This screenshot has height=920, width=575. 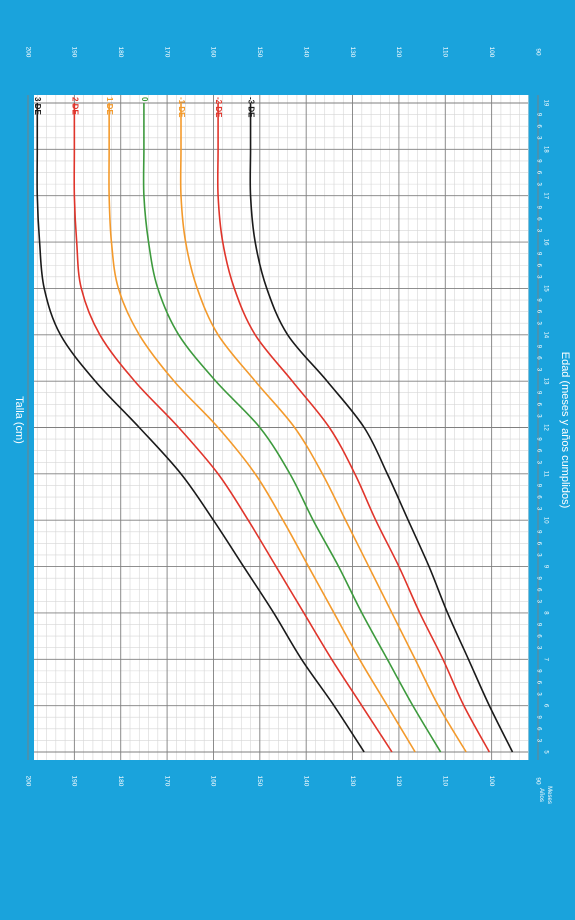 I want to click on corner-label-months: Meses, so click(x=549, y=795).